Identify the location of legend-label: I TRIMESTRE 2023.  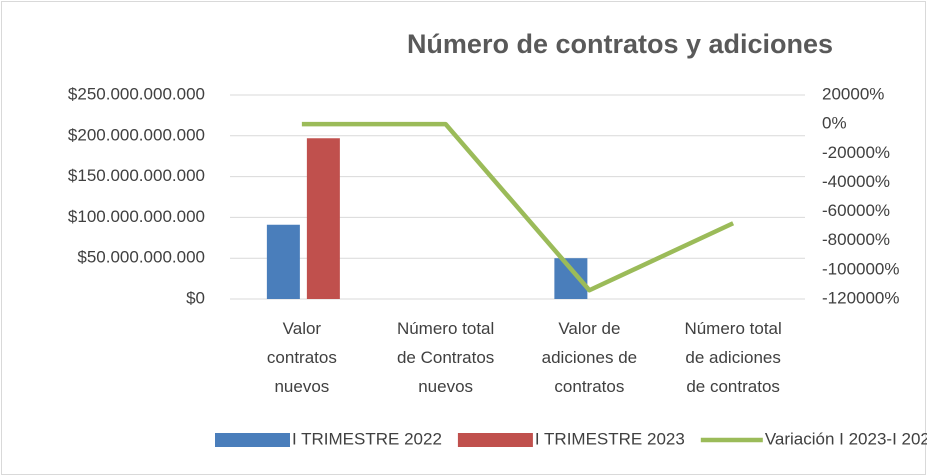
(610, 438).